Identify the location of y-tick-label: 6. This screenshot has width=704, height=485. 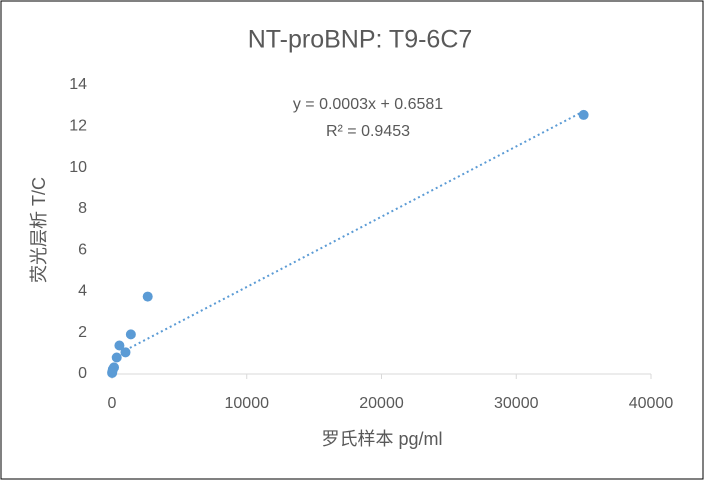
(82, 249).